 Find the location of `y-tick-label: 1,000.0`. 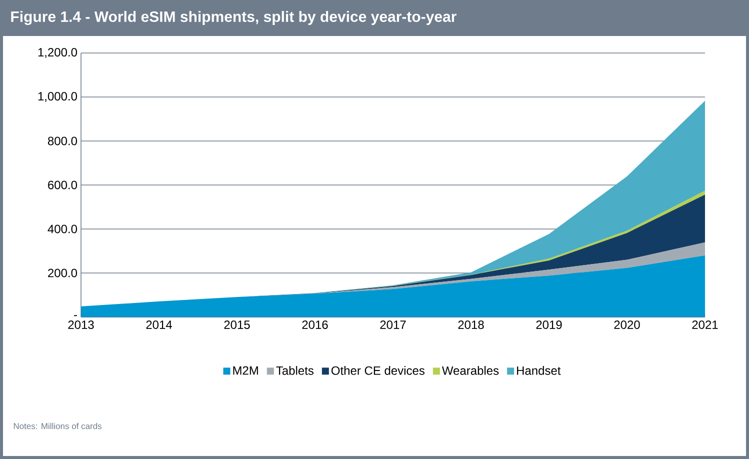

y-tick-label: 1,000.0 is located at coordinates (58, 97).